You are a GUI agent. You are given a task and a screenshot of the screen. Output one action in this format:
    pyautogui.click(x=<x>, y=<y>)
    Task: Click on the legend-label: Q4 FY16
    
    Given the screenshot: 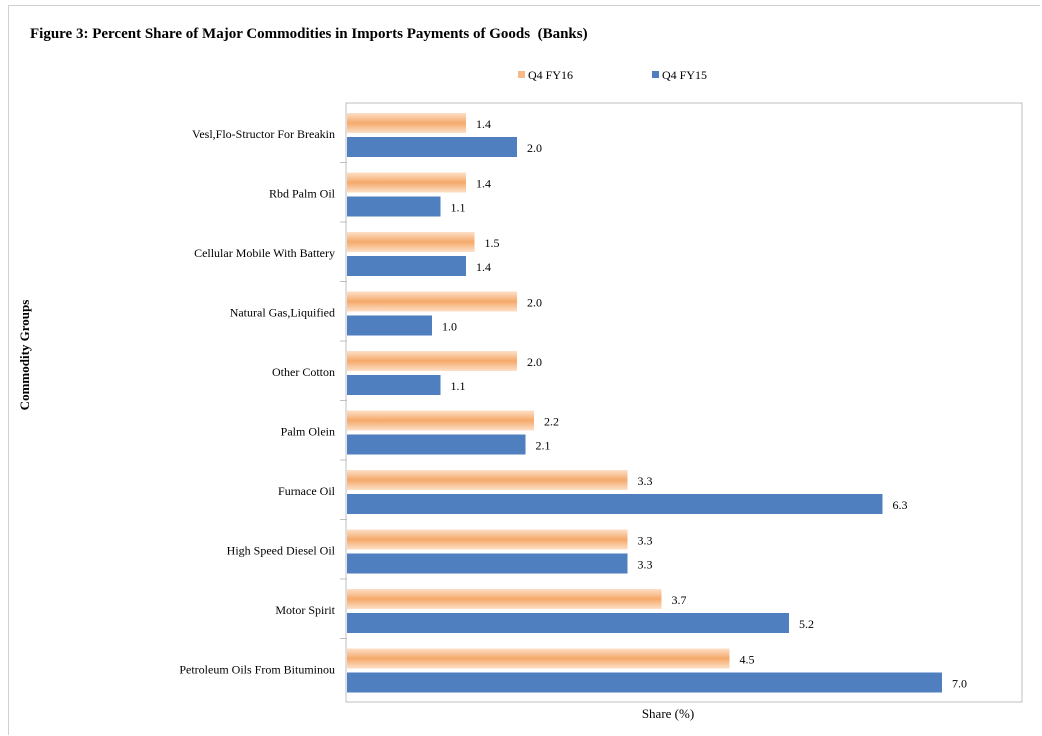 What is the action you would take?
    pyautogui.click(x=550, y=75)
    